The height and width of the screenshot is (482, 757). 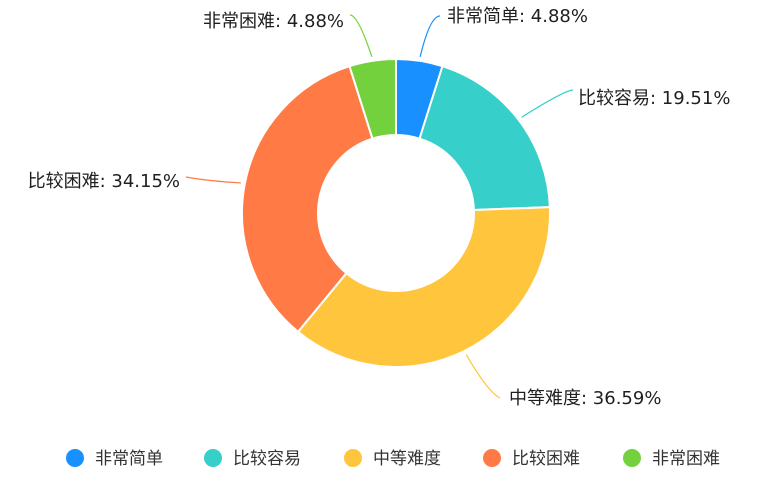 What do you see at coordinates (129, 459) in the screenshot?
I see `legend-label: 非常简单` at bounding box center [129, 459].